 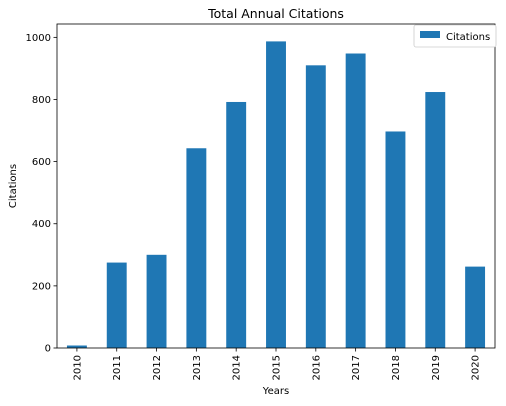 What do you see at coordinates (237, 367) in the screenshot?
I see `x-tick-label: 2014` at bounding box center [237, 367].